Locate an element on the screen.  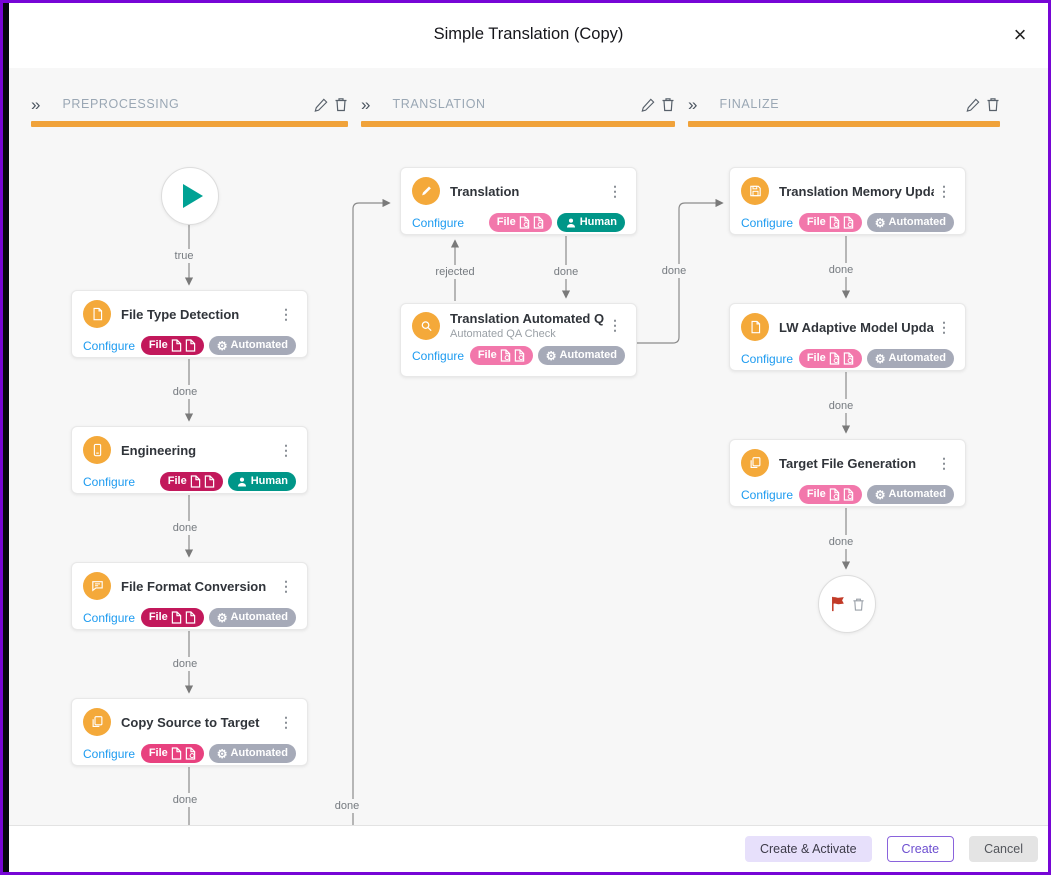
node-translation: Translation ⋮ Configure File Human is located at coordinates (518, 201).